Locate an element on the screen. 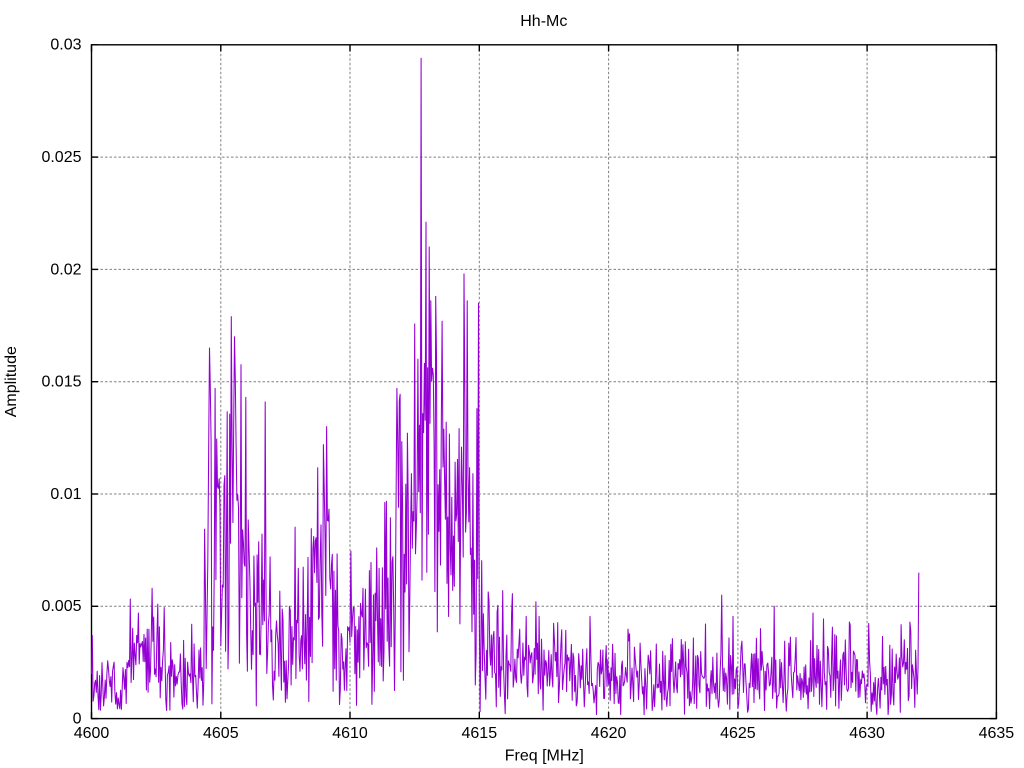 The width and height of the screenshot is (1024, 768). svg-text: 0.03 is located at coordinates (65, 45).